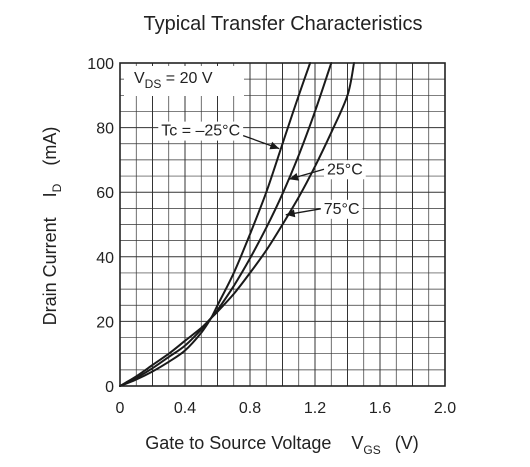 The image size is (530, 467). I want to click on y-axis-label: Drain Current ID (mA), so click(52, 226).